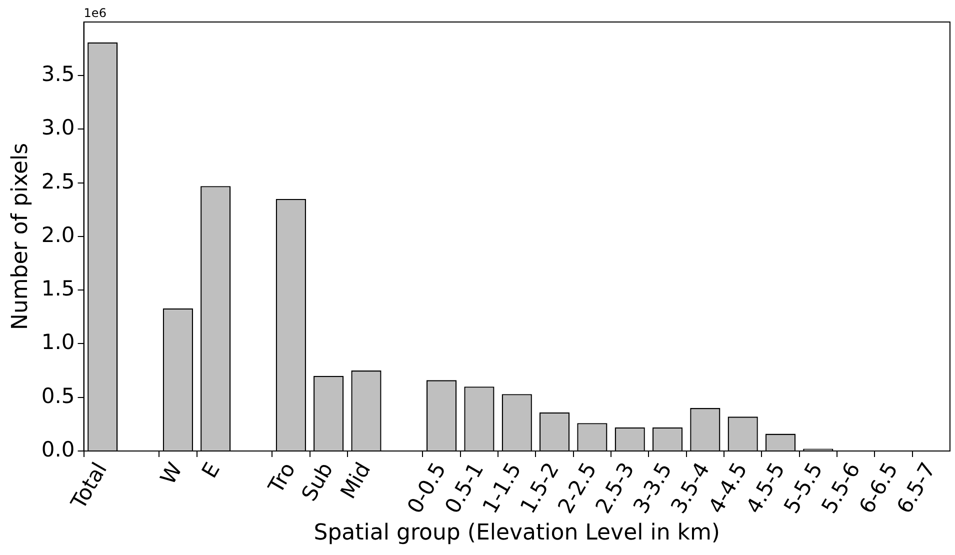 This screenshot has height=555, width=955. Describe the element at coordinates (281, 478) in the screenshot. I see `x-tick-label: Tro` at that location.